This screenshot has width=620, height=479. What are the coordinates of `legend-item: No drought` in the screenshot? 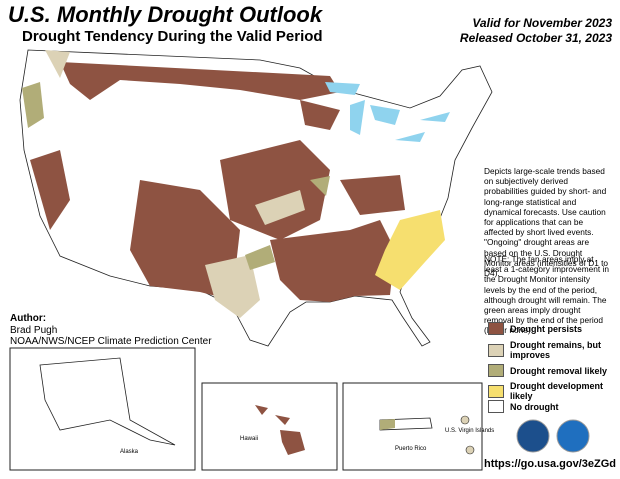 It's located at (553, 406).